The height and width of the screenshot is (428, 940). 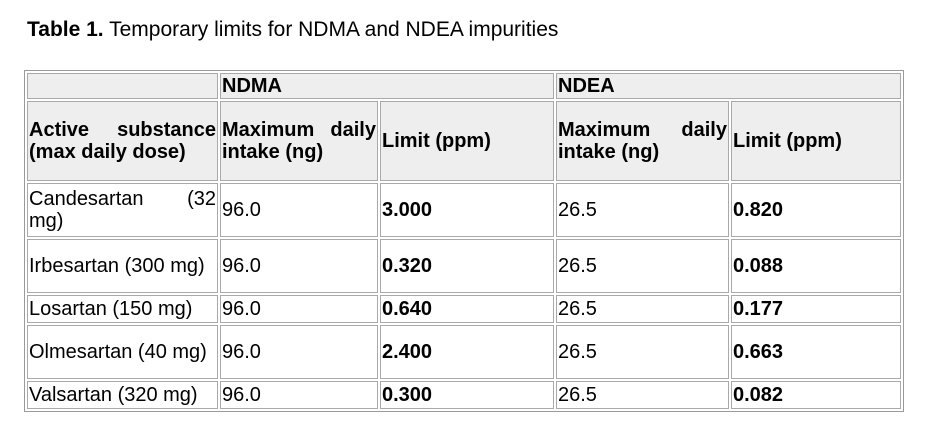 I want to click on cell-substance: Irbesartan (300 mg), so click(x=122, y=266).